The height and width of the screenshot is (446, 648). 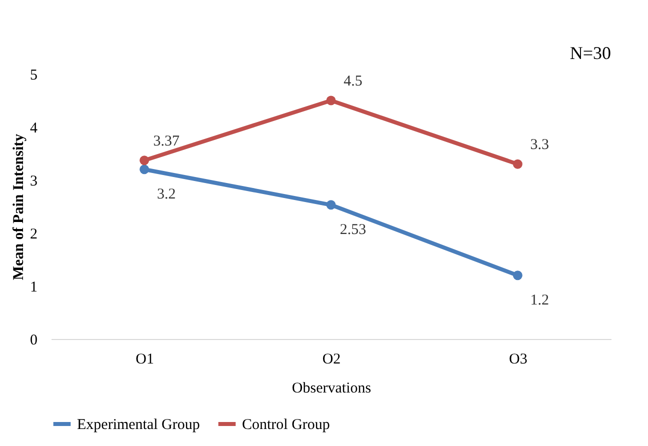 I want to click on data-label: 2.53, so click(x=353, y=230).